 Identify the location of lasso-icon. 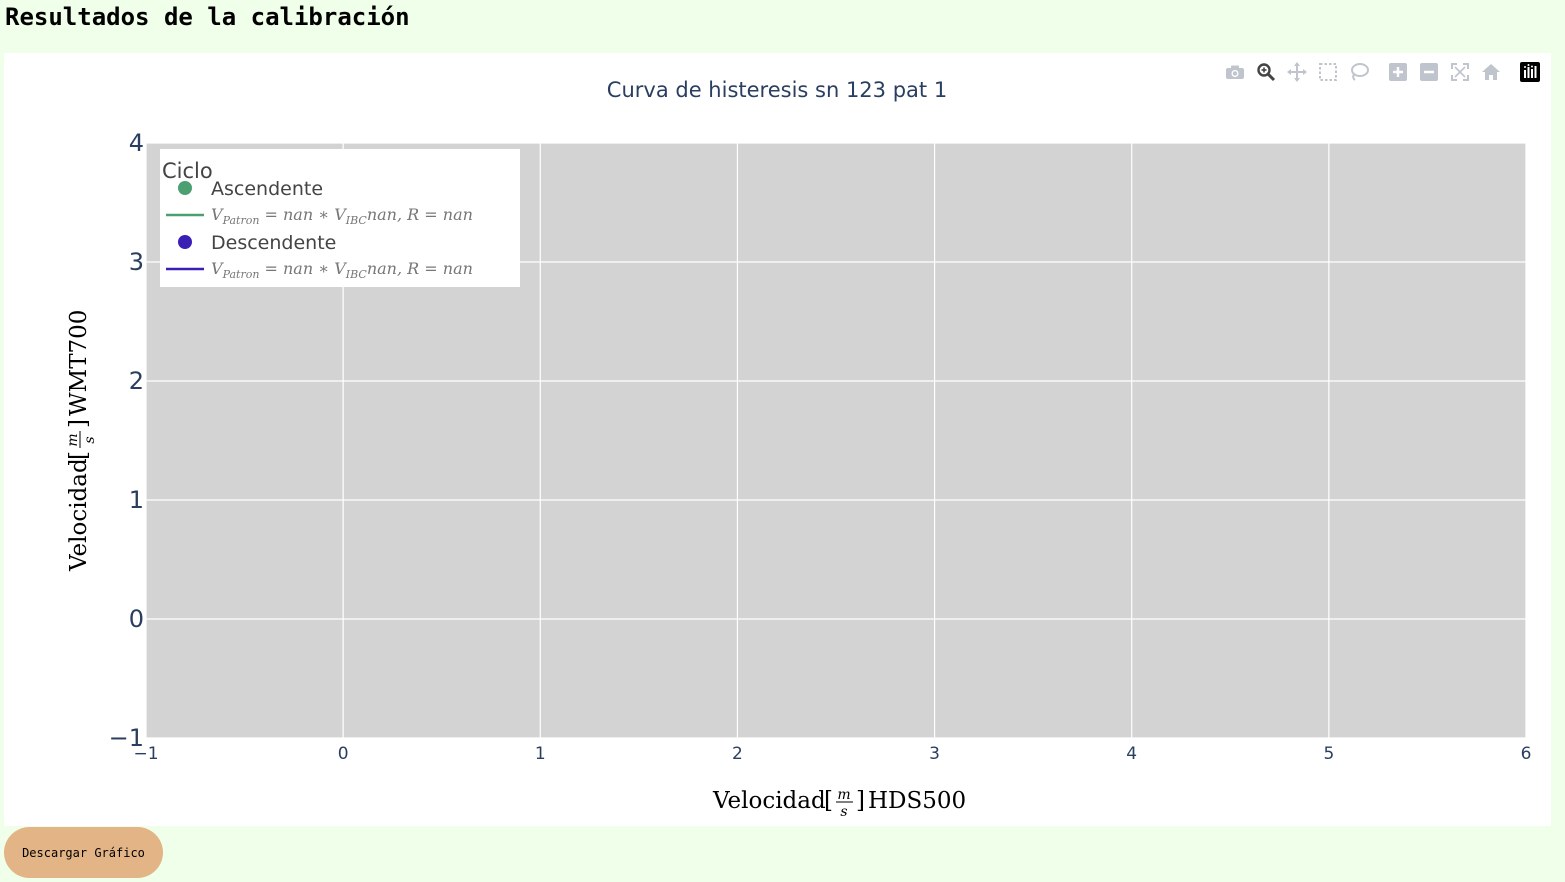
(1358, 72).